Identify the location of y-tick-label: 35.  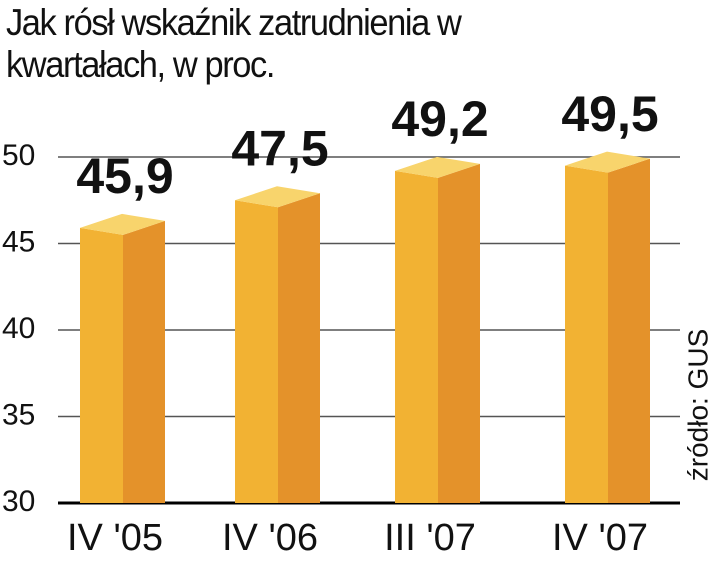
(18, 414).